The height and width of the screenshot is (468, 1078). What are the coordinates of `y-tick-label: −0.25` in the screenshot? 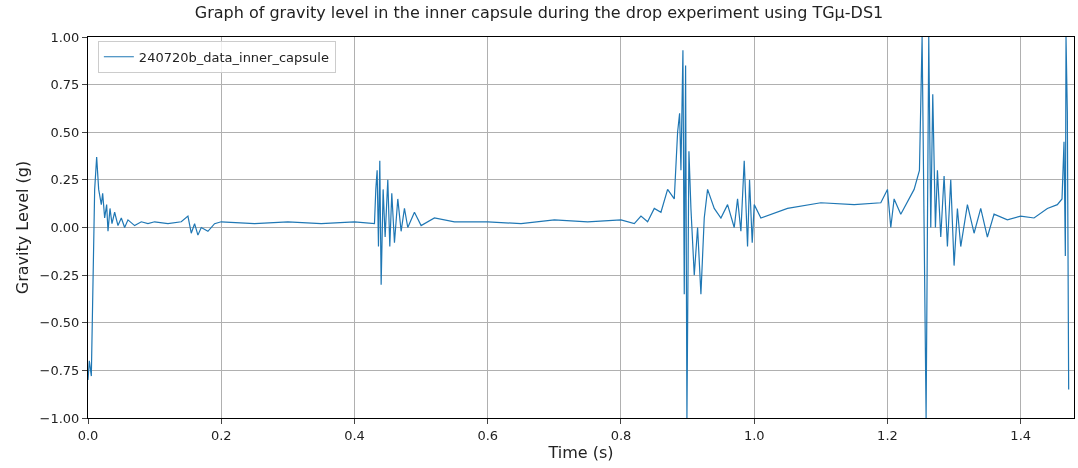 It's located at (59, 275).